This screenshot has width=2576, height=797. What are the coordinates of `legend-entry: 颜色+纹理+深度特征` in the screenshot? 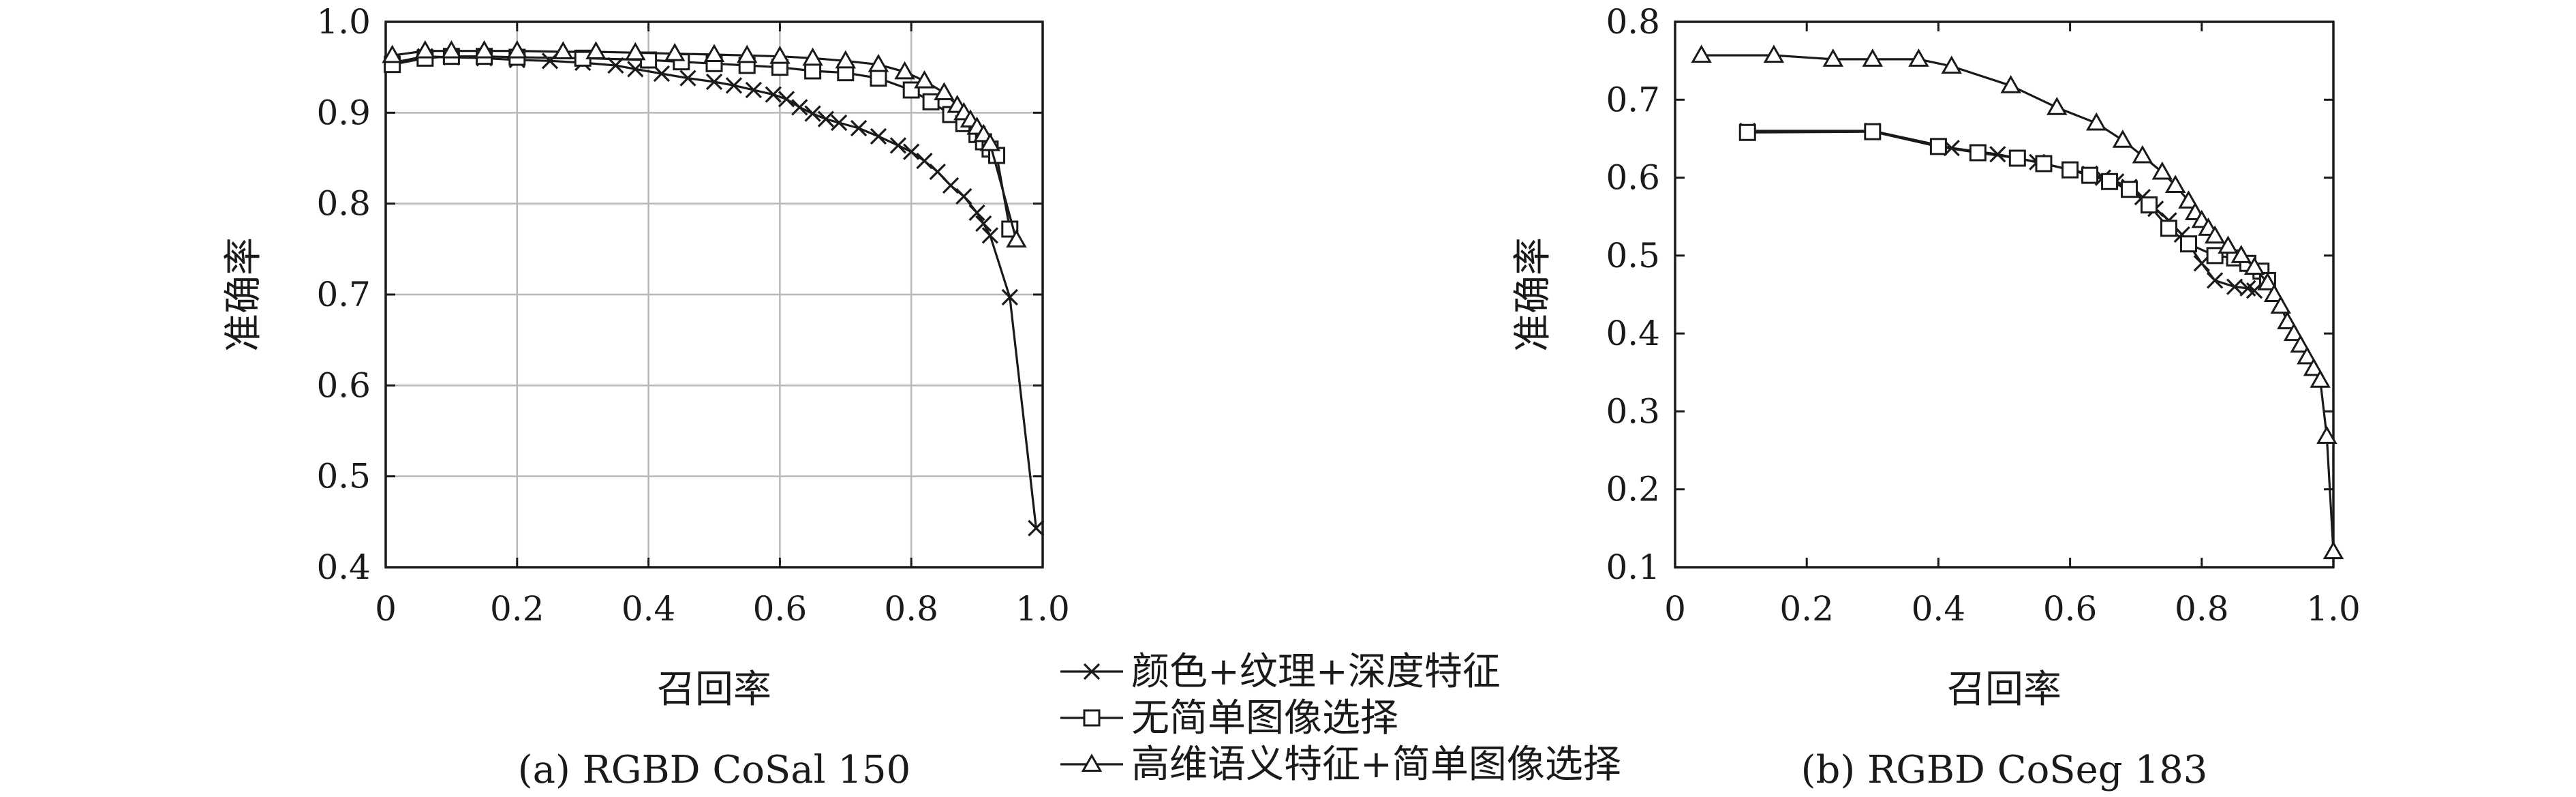 It's located at (1280, 672).